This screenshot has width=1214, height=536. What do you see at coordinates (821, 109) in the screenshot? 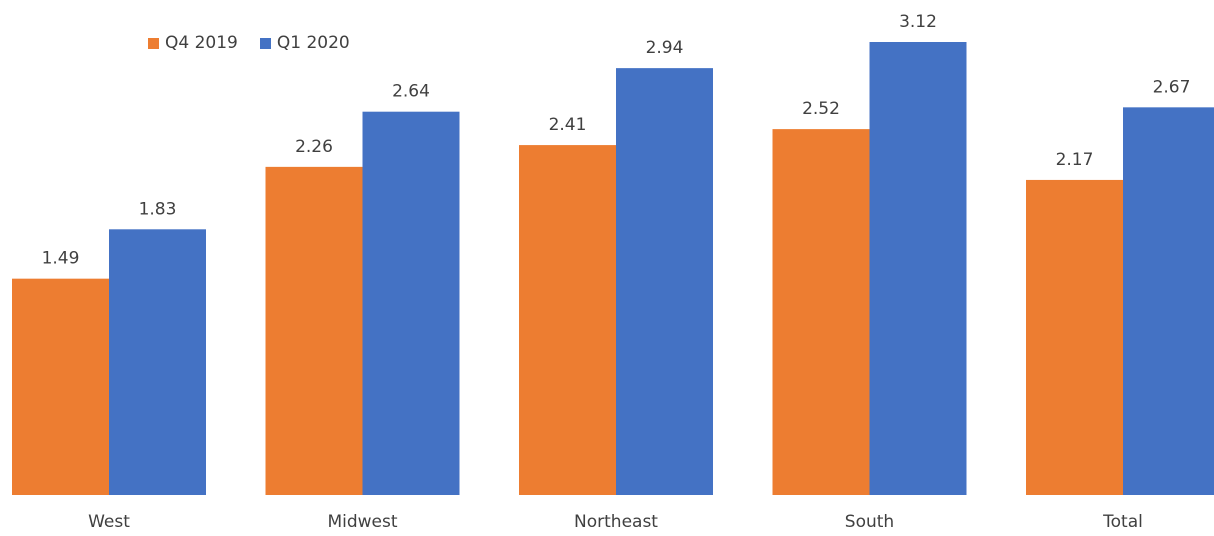
I see `data-label-south-q4-2019: 2.52` at bounding box center [821, 109].